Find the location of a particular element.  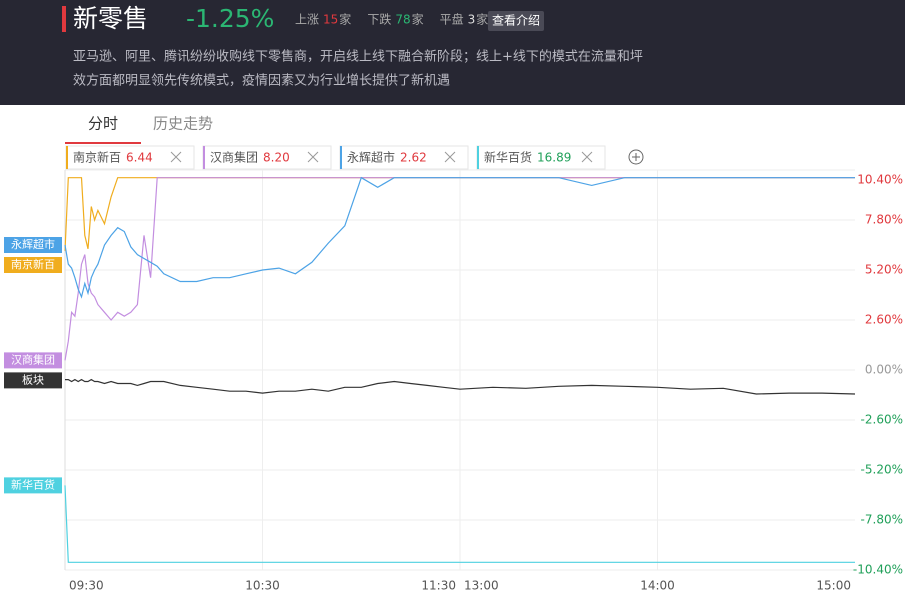

y-tick-label: 7.80% is located at coordinates (884, 220).